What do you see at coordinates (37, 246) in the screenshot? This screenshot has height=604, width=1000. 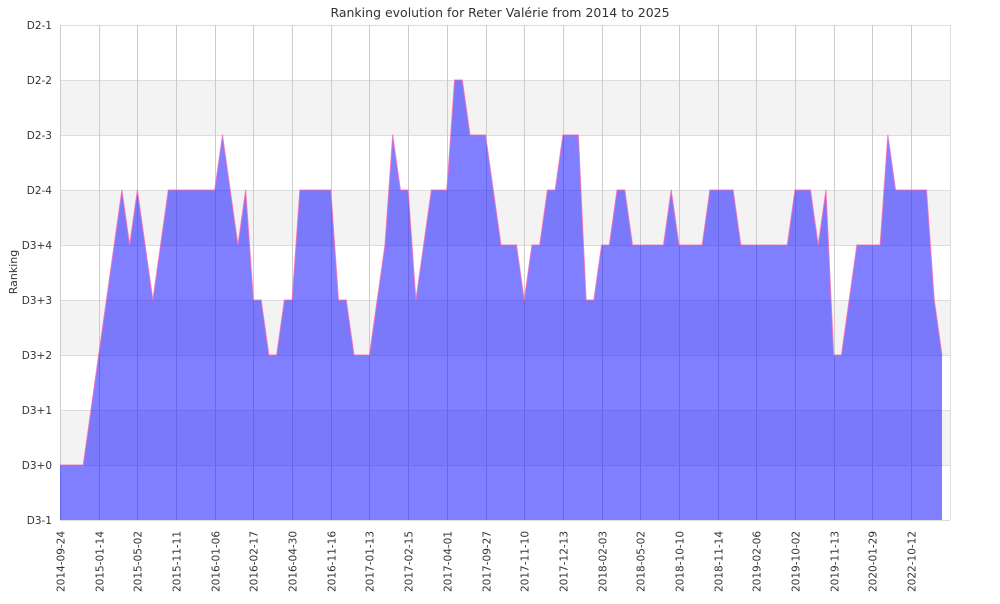 I see `y-tick-label: D3+4` at bounding box center [37, 246].